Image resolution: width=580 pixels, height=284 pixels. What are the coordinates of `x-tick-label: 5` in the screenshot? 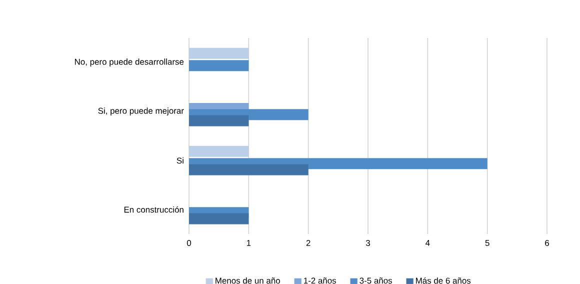 It's located at (487, 243).